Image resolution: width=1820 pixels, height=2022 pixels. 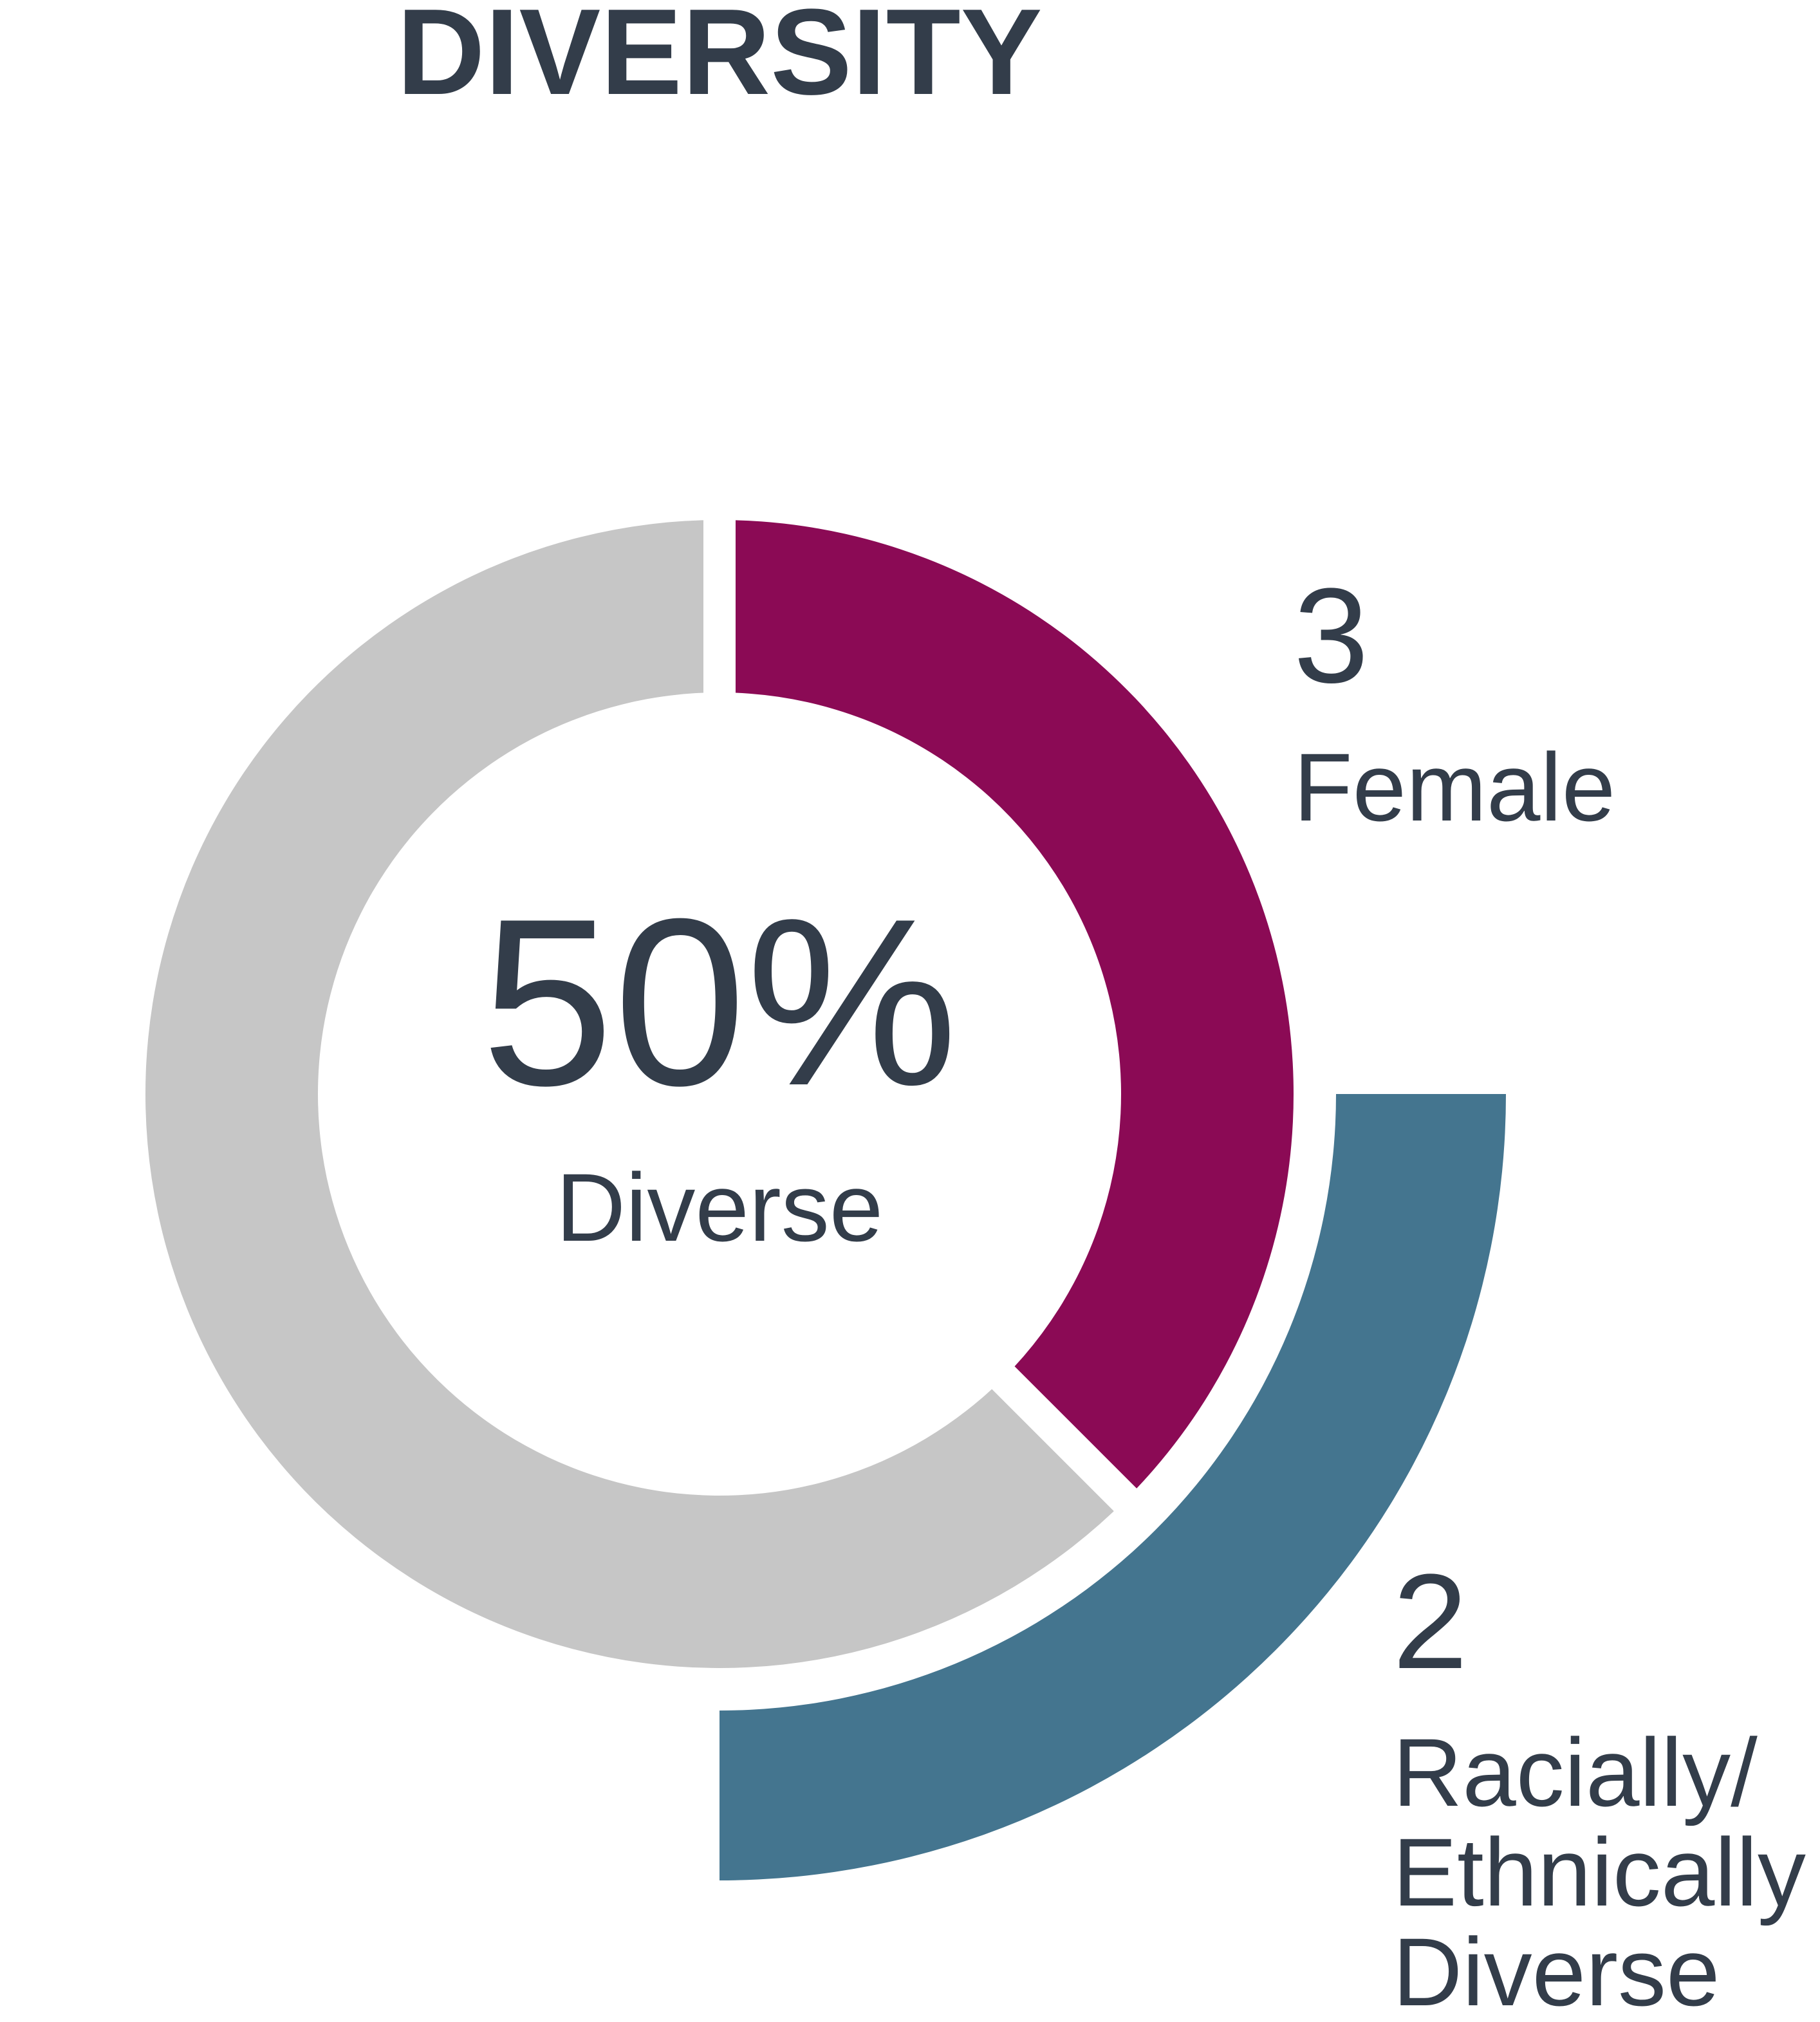 What do you see at coordinates (1556, 1970) in the screenshot?
I see `label-line: Diverse` at bounding box center [1556, 1970].